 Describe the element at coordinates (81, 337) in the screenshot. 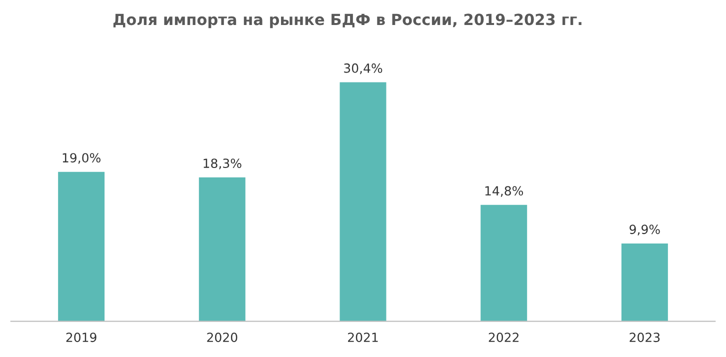

I see `x-tick-label: 2019` at that location.